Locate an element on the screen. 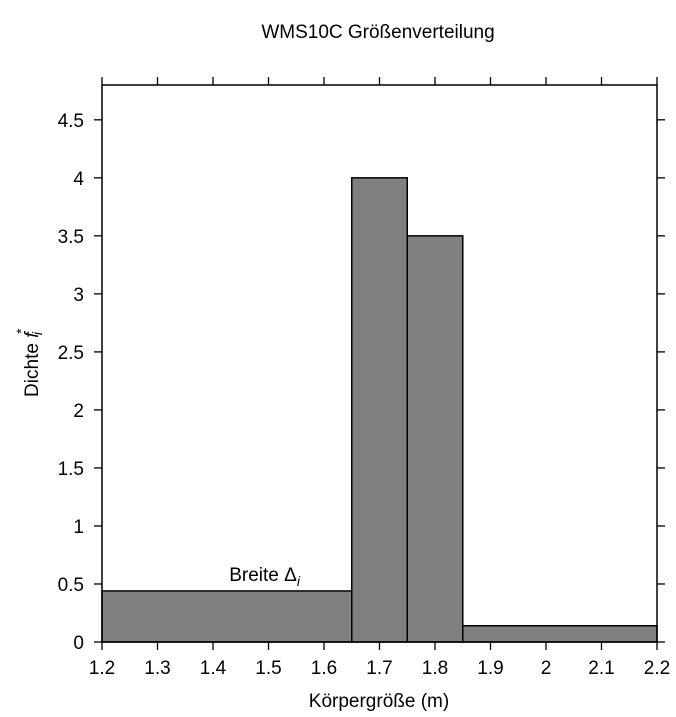  width-annotation: Breite Δi is located at coordinates (265, 577).